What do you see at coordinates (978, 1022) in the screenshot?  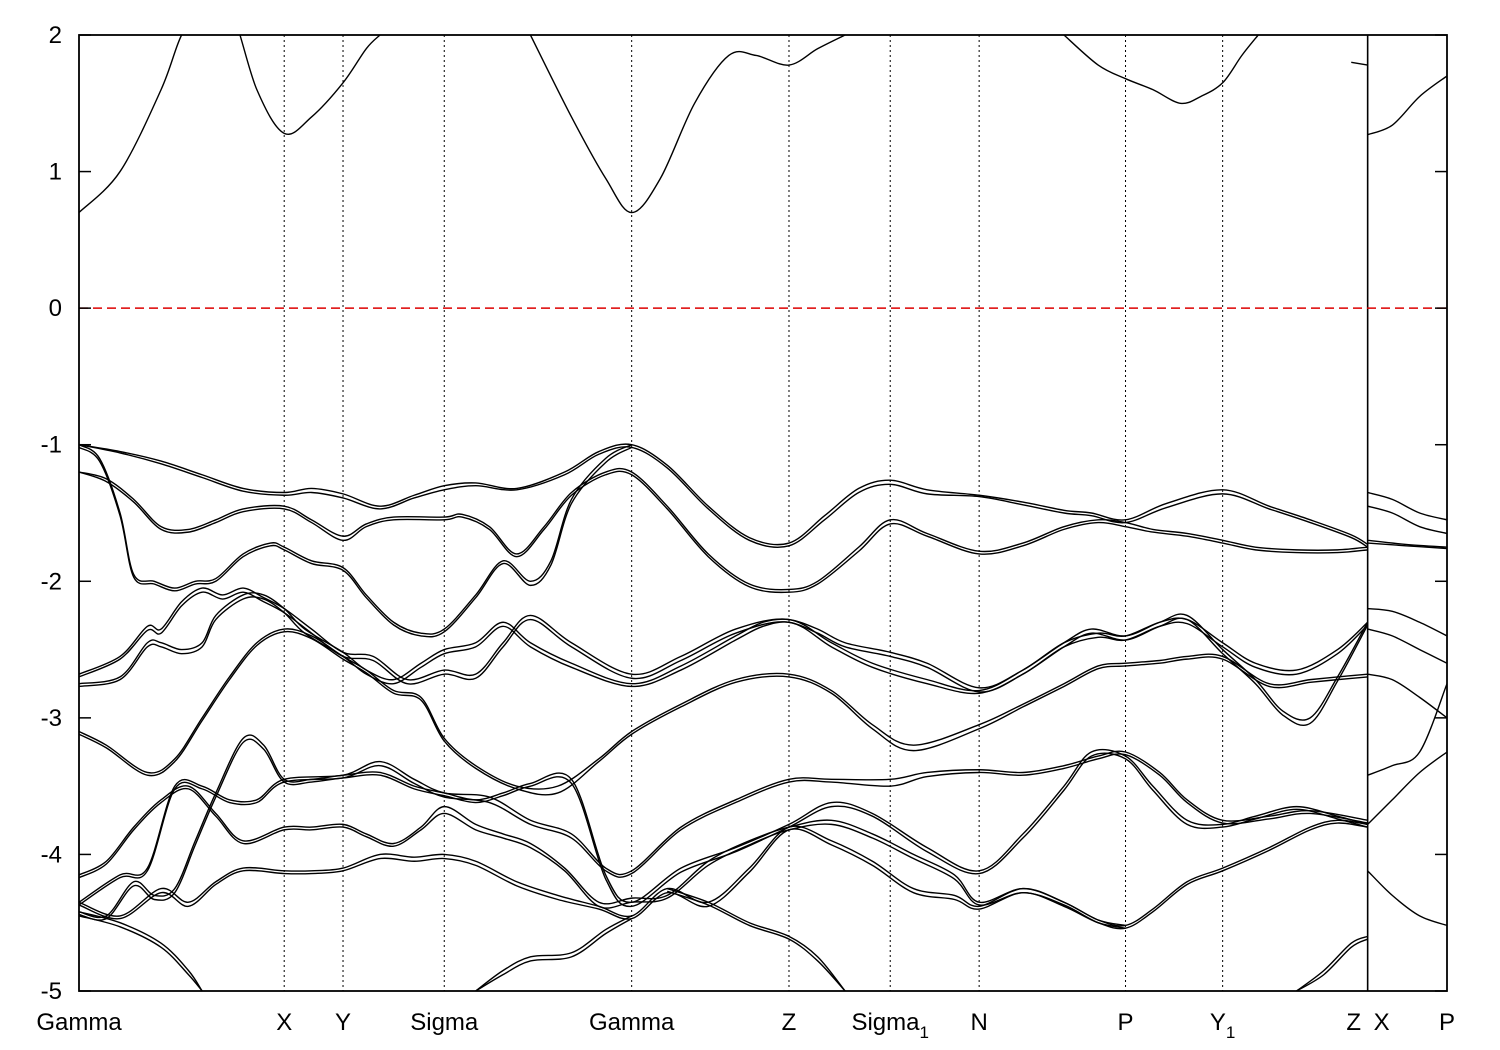 I see `x-kpoint-label: N` at bounding box center [978, 1022].